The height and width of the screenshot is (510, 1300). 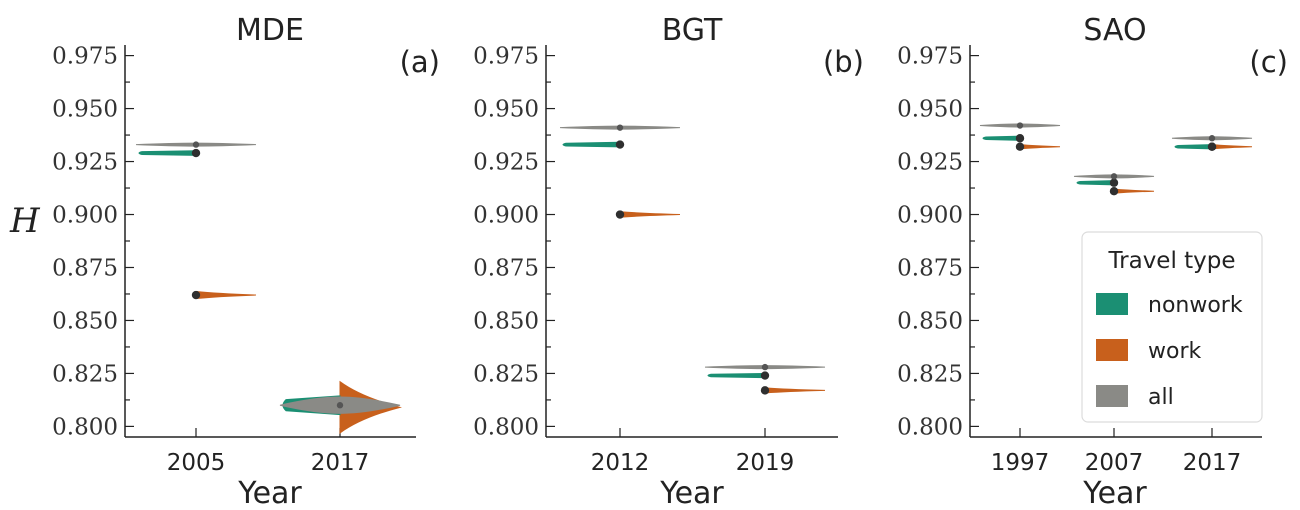 What do you see at coordinates (1195, 305) in the screenshot?
I see `legend-label-nonwork: nonwork` at bounding box center [1195, 305].